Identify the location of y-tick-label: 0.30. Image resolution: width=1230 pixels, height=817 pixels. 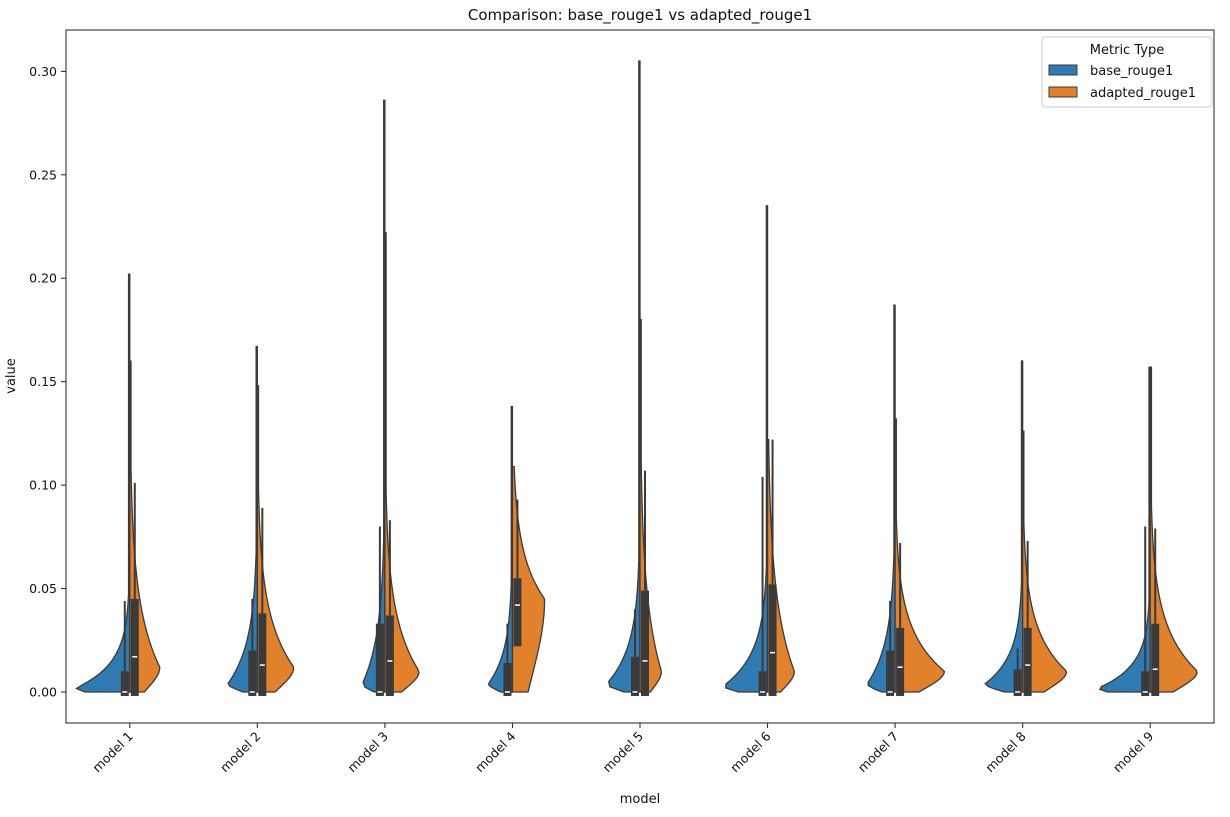
(43, 71).